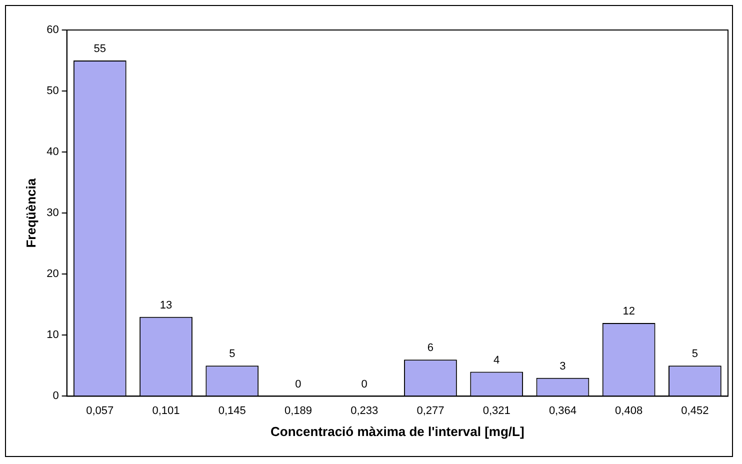  What do you see at coordinates (166, 305) in the screenshot?
I see `data-label: 13` at bounding box center [166, 305].